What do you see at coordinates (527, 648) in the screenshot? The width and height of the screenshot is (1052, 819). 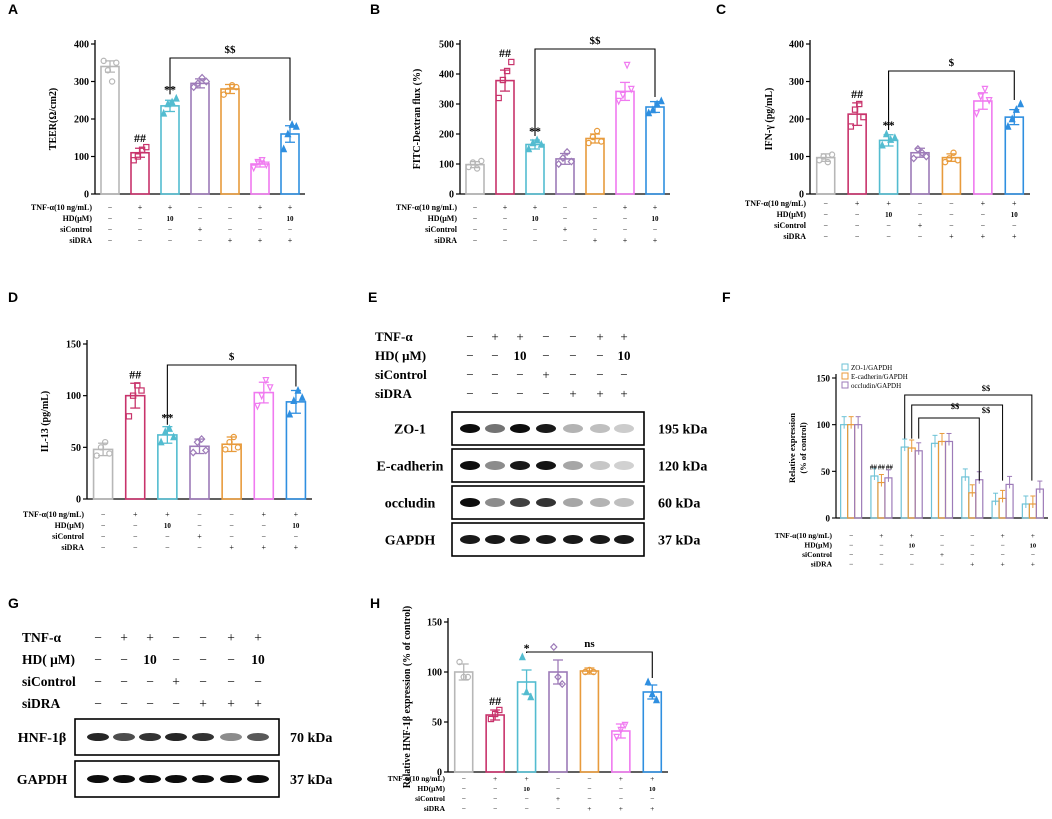 I see `significance-label: *` at bounding box center [527, 648].